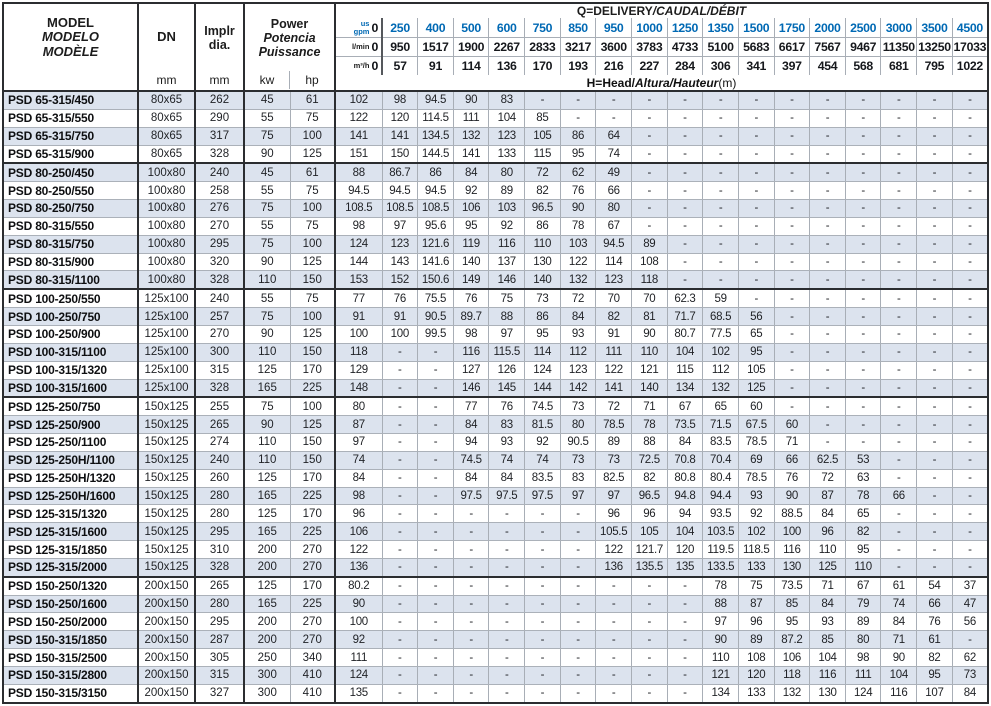  Describe the element at coordinates (471, 334) in the screenshot. I see `head-cell: 98` at that location.